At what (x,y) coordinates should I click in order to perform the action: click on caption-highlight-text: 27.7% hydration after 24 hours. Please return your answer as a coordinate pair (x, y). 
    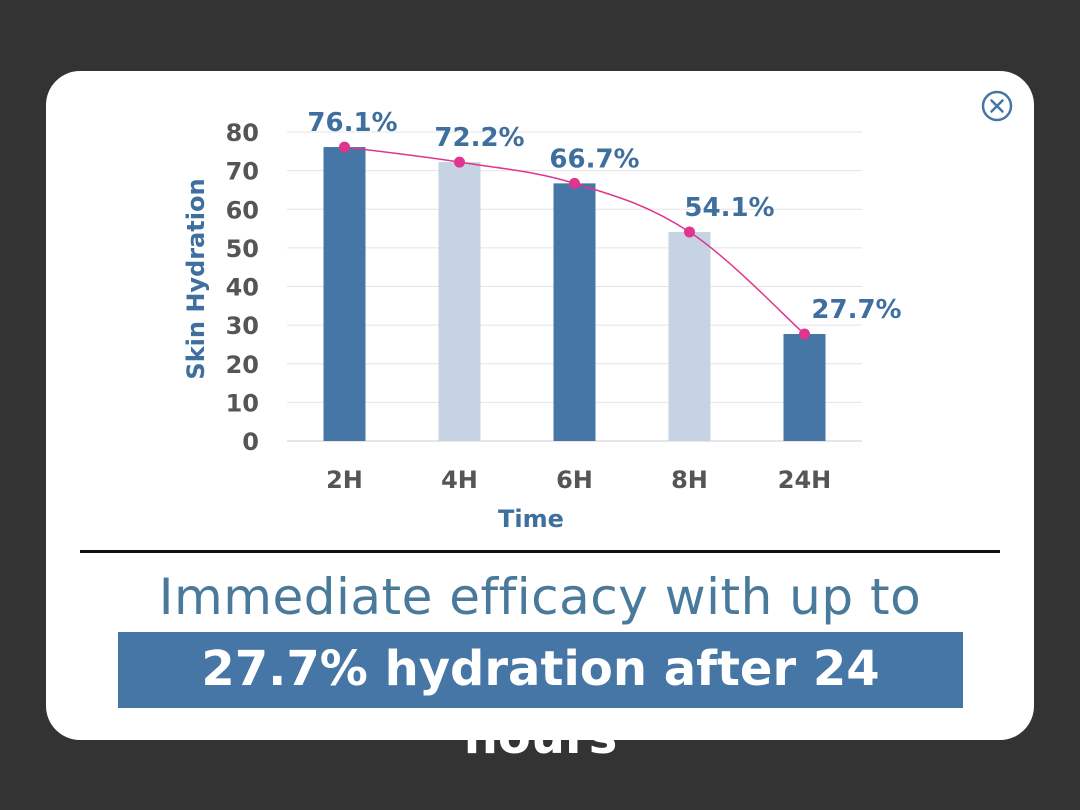
    Looking at the image, I should click on (540, 703).